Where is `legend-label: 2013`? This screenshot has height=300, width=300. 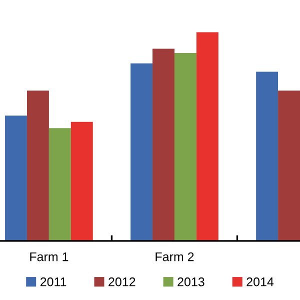 legend-label: 2013 is located at coordinates (191, 281).